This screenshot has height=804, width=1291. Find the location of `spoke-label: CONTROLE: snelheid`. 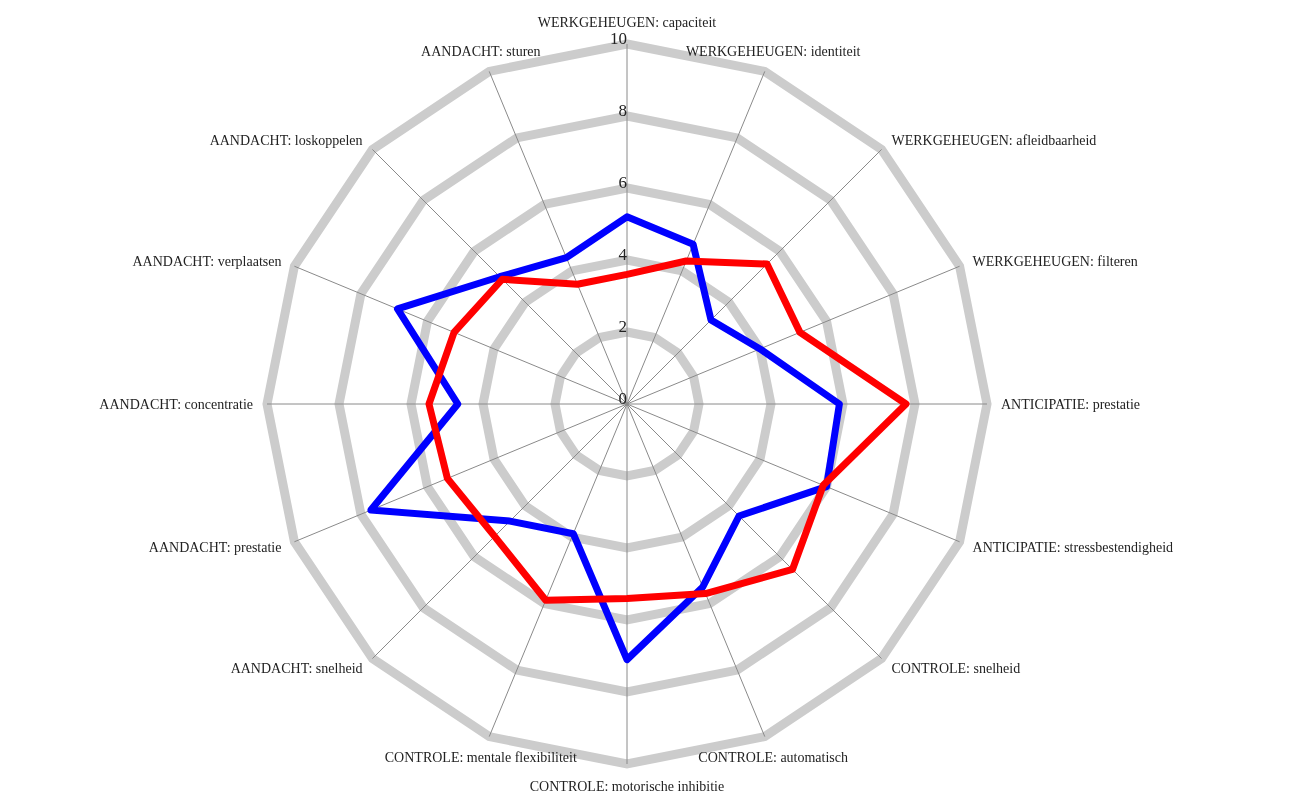

spoke-label: CONTROLE: snelheid is located at coordinates (956, 669).